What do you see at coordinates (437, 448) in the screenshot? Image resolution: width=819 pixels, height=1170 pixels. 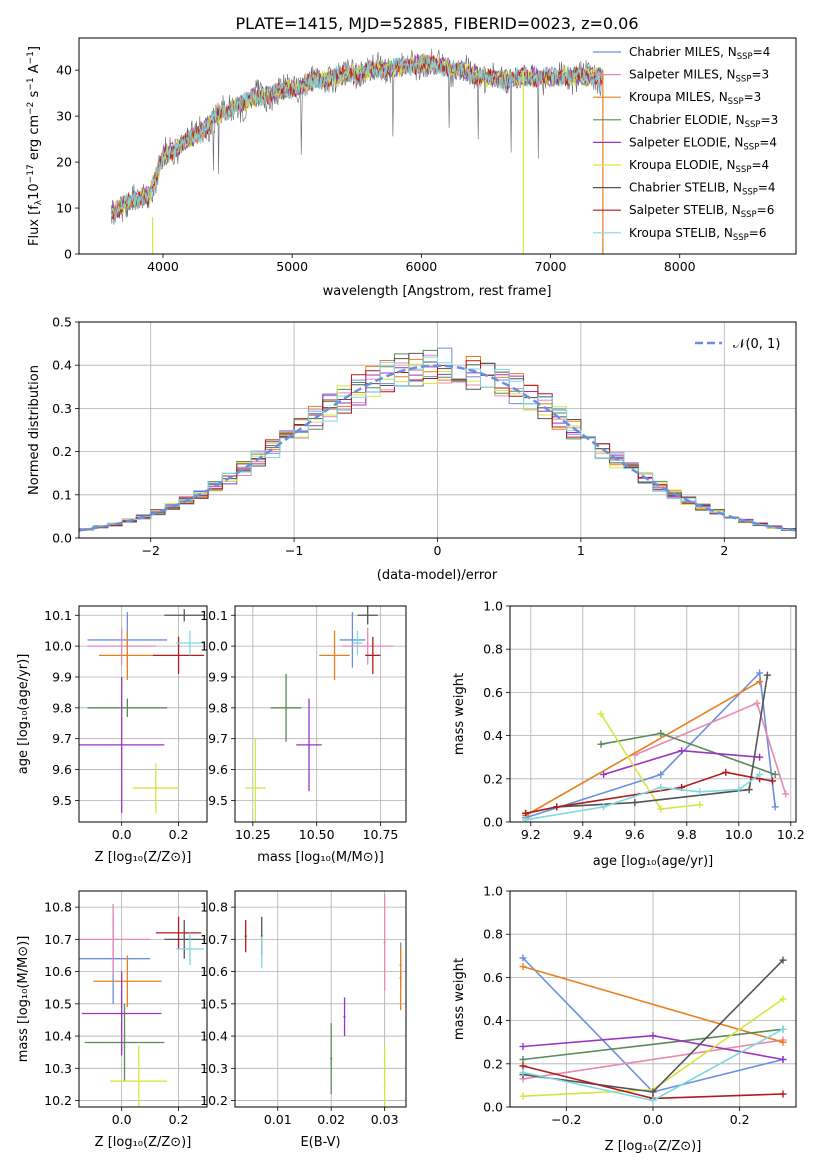 I see `normal-curve` at bounding box center [437, 448].